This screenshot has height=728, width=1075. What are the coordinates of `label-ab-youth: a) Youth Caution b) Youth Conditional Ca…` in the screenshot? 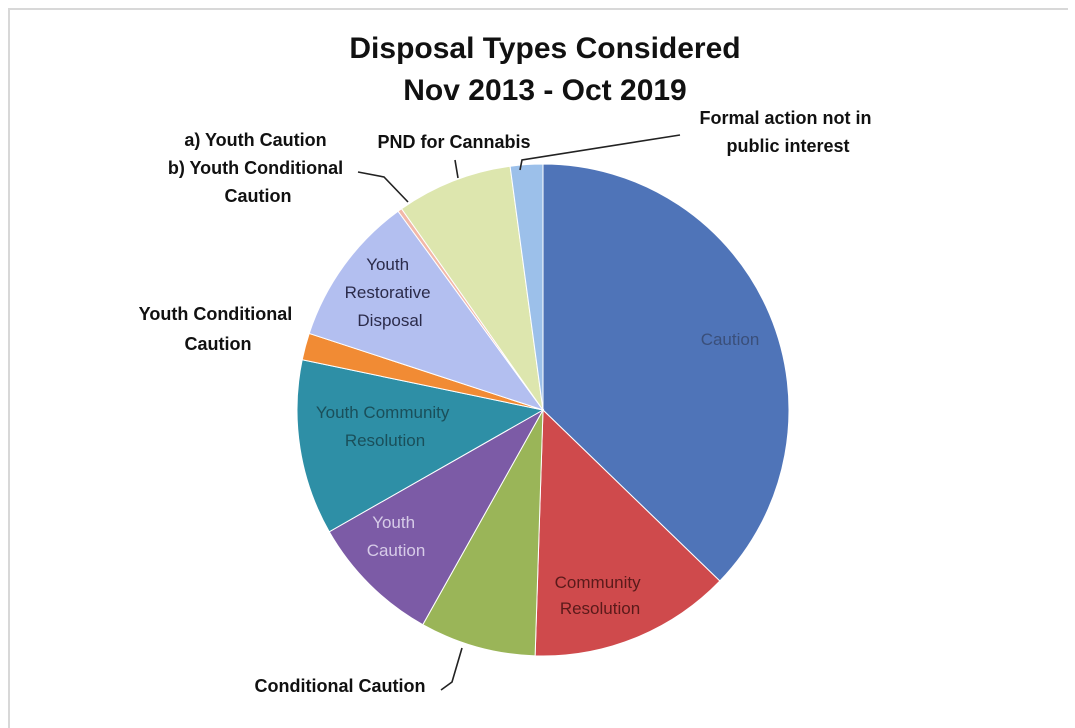 It's located at (258, 168).